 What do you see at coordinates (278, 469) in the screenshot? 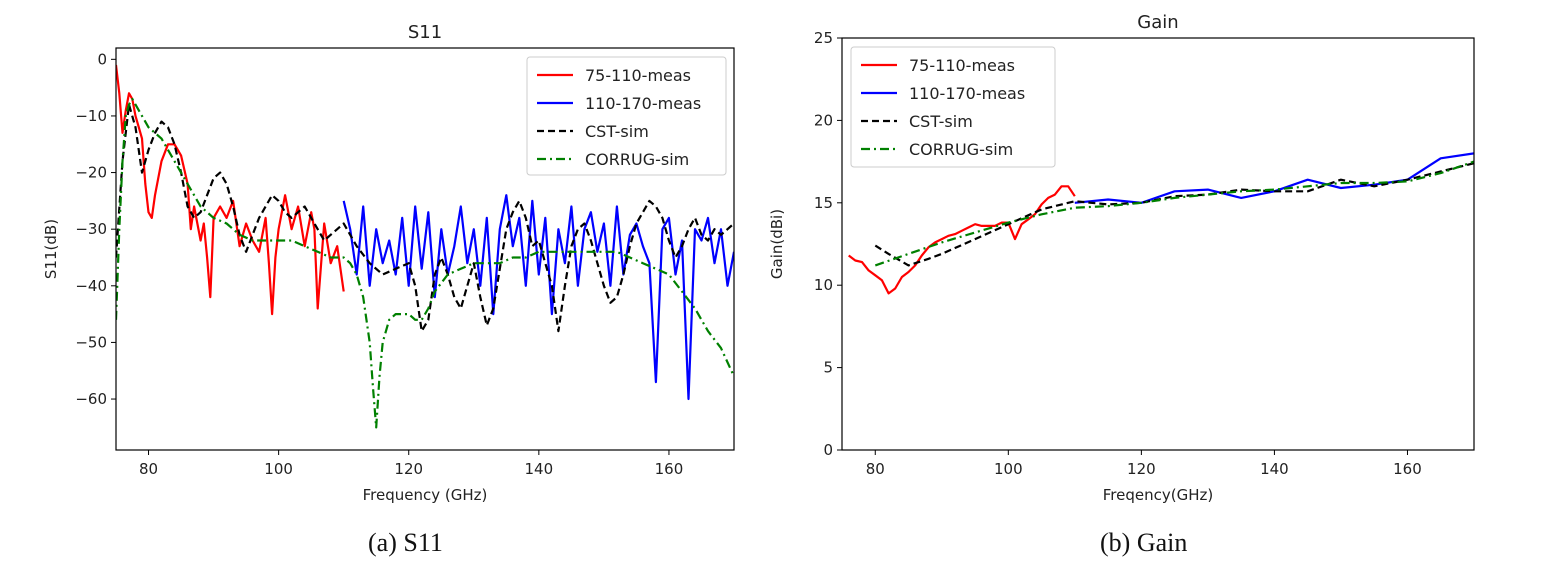
I see `chart1-xtick-label: 100` at bounding box center [278, 469].